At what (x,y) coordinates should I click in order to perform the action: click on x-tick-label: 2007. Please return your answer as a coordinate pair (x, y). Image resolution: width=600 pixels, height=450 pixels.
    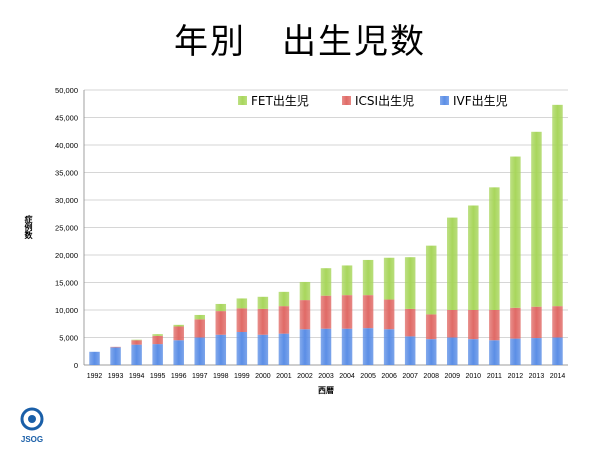
    Looking at the image, I should click on (410, 376).